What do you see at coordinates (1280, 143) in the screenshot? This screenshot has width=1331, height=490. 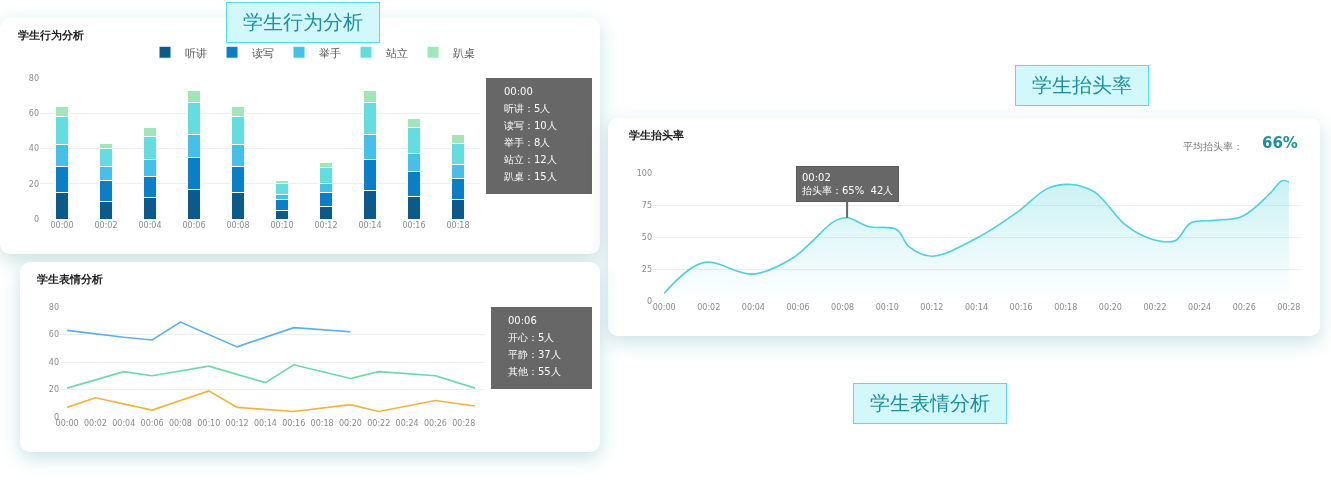 I see `text: 66%` at bounding box center [1280, 143].